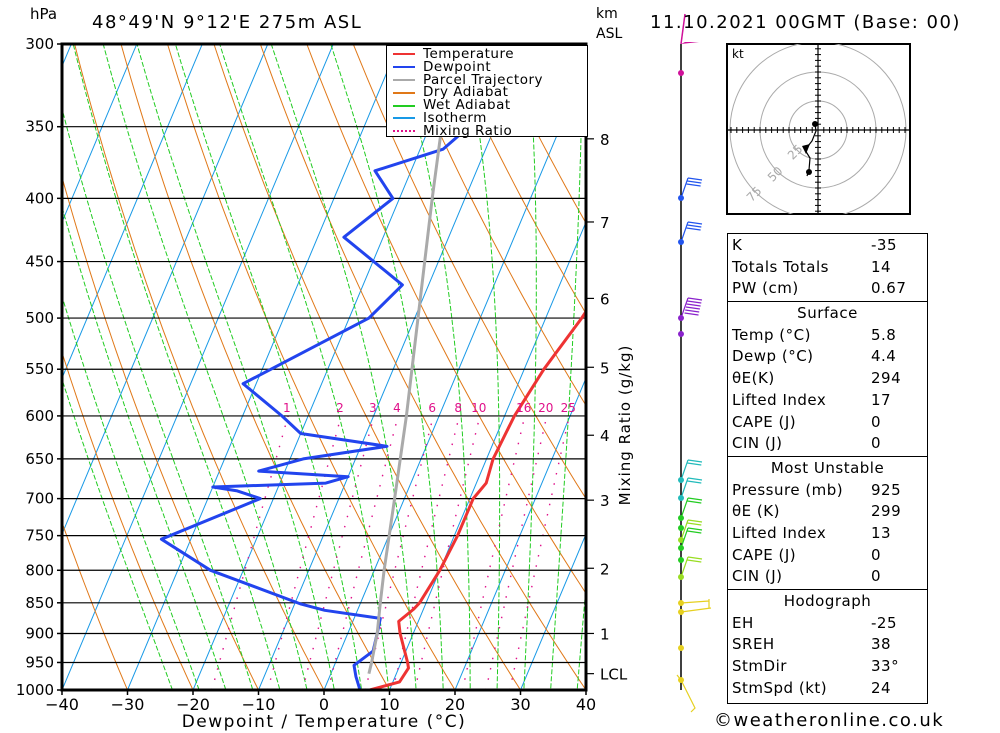  Describe the element at coordinates (605, 140) in the screenshot. I see `height-tick-label: 8` at that location.